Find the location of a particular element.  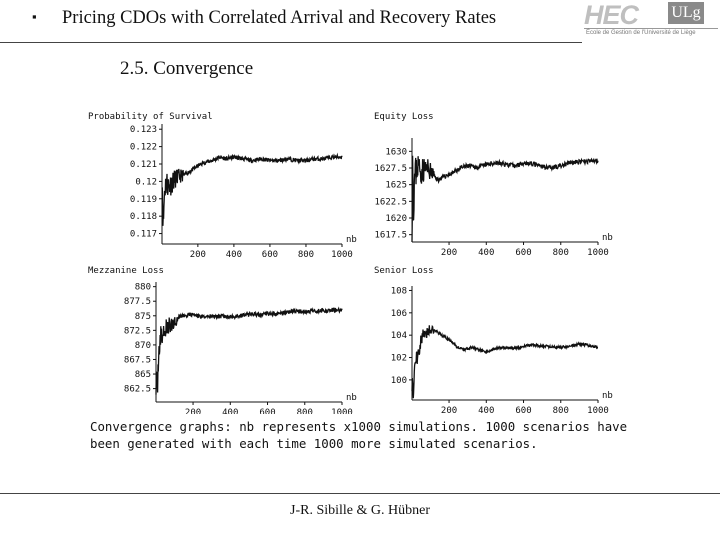

y-tick-label: 880 is located at coordinates (143, 288).